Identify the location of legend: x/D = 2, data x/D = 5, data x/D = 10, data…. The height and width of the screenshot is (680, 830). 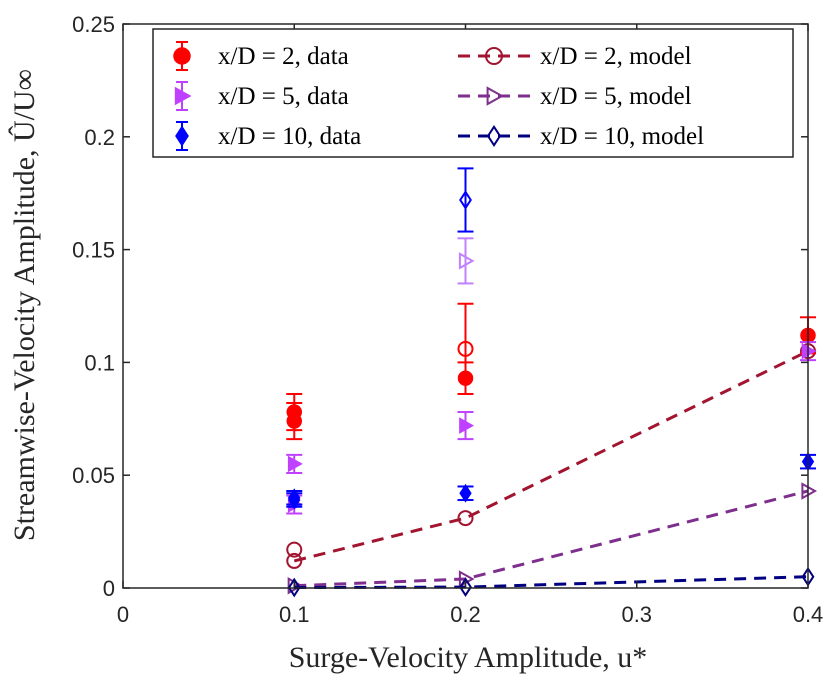
(473, 93).